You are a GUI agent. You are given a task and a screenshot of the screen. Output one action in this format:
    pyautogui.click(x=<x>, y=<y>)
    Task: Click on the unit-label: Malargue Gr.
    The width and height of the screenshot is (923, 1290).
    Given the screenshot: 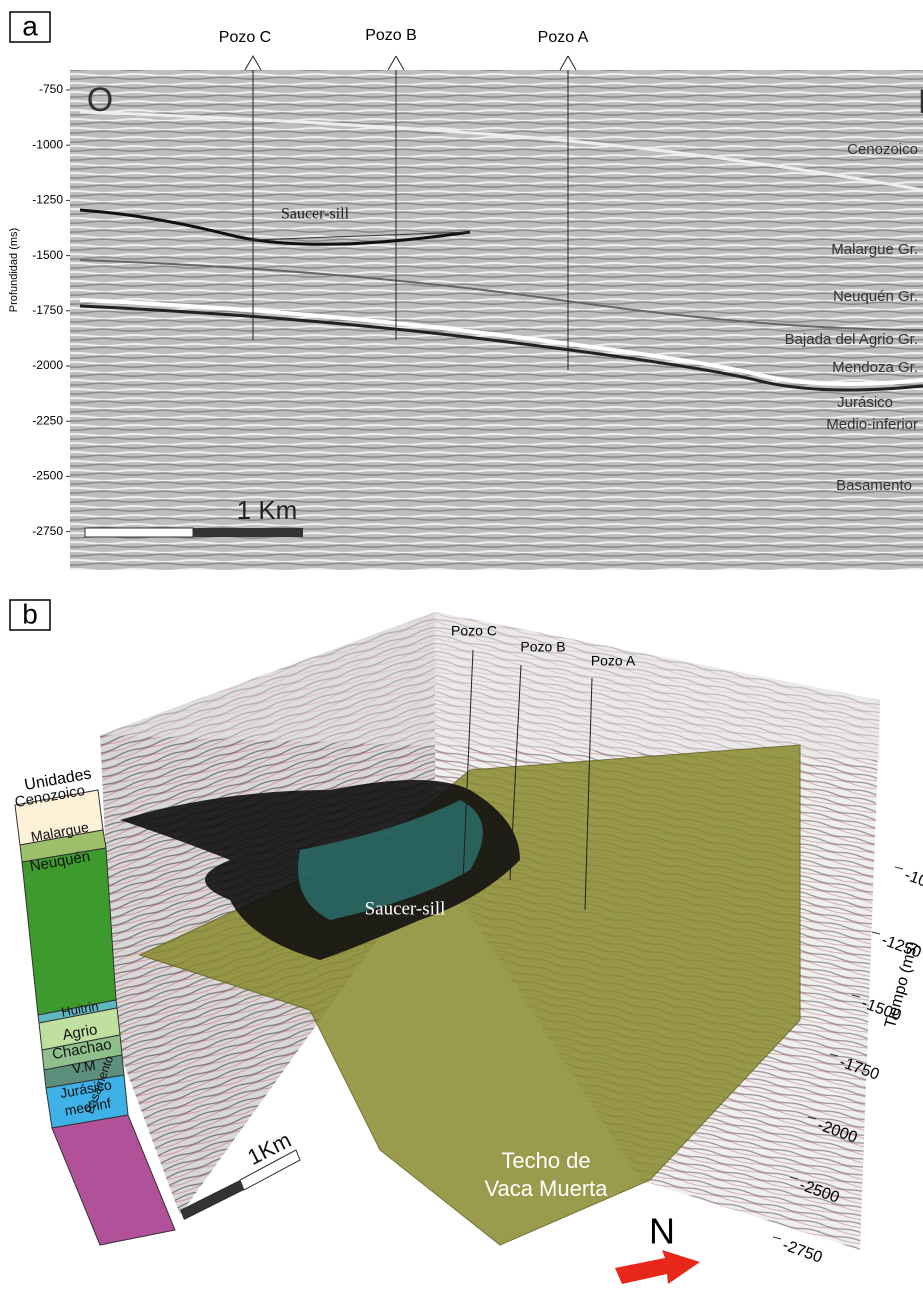 What is the action you would take?
    pyautogui.click(x=874, y=249)
    